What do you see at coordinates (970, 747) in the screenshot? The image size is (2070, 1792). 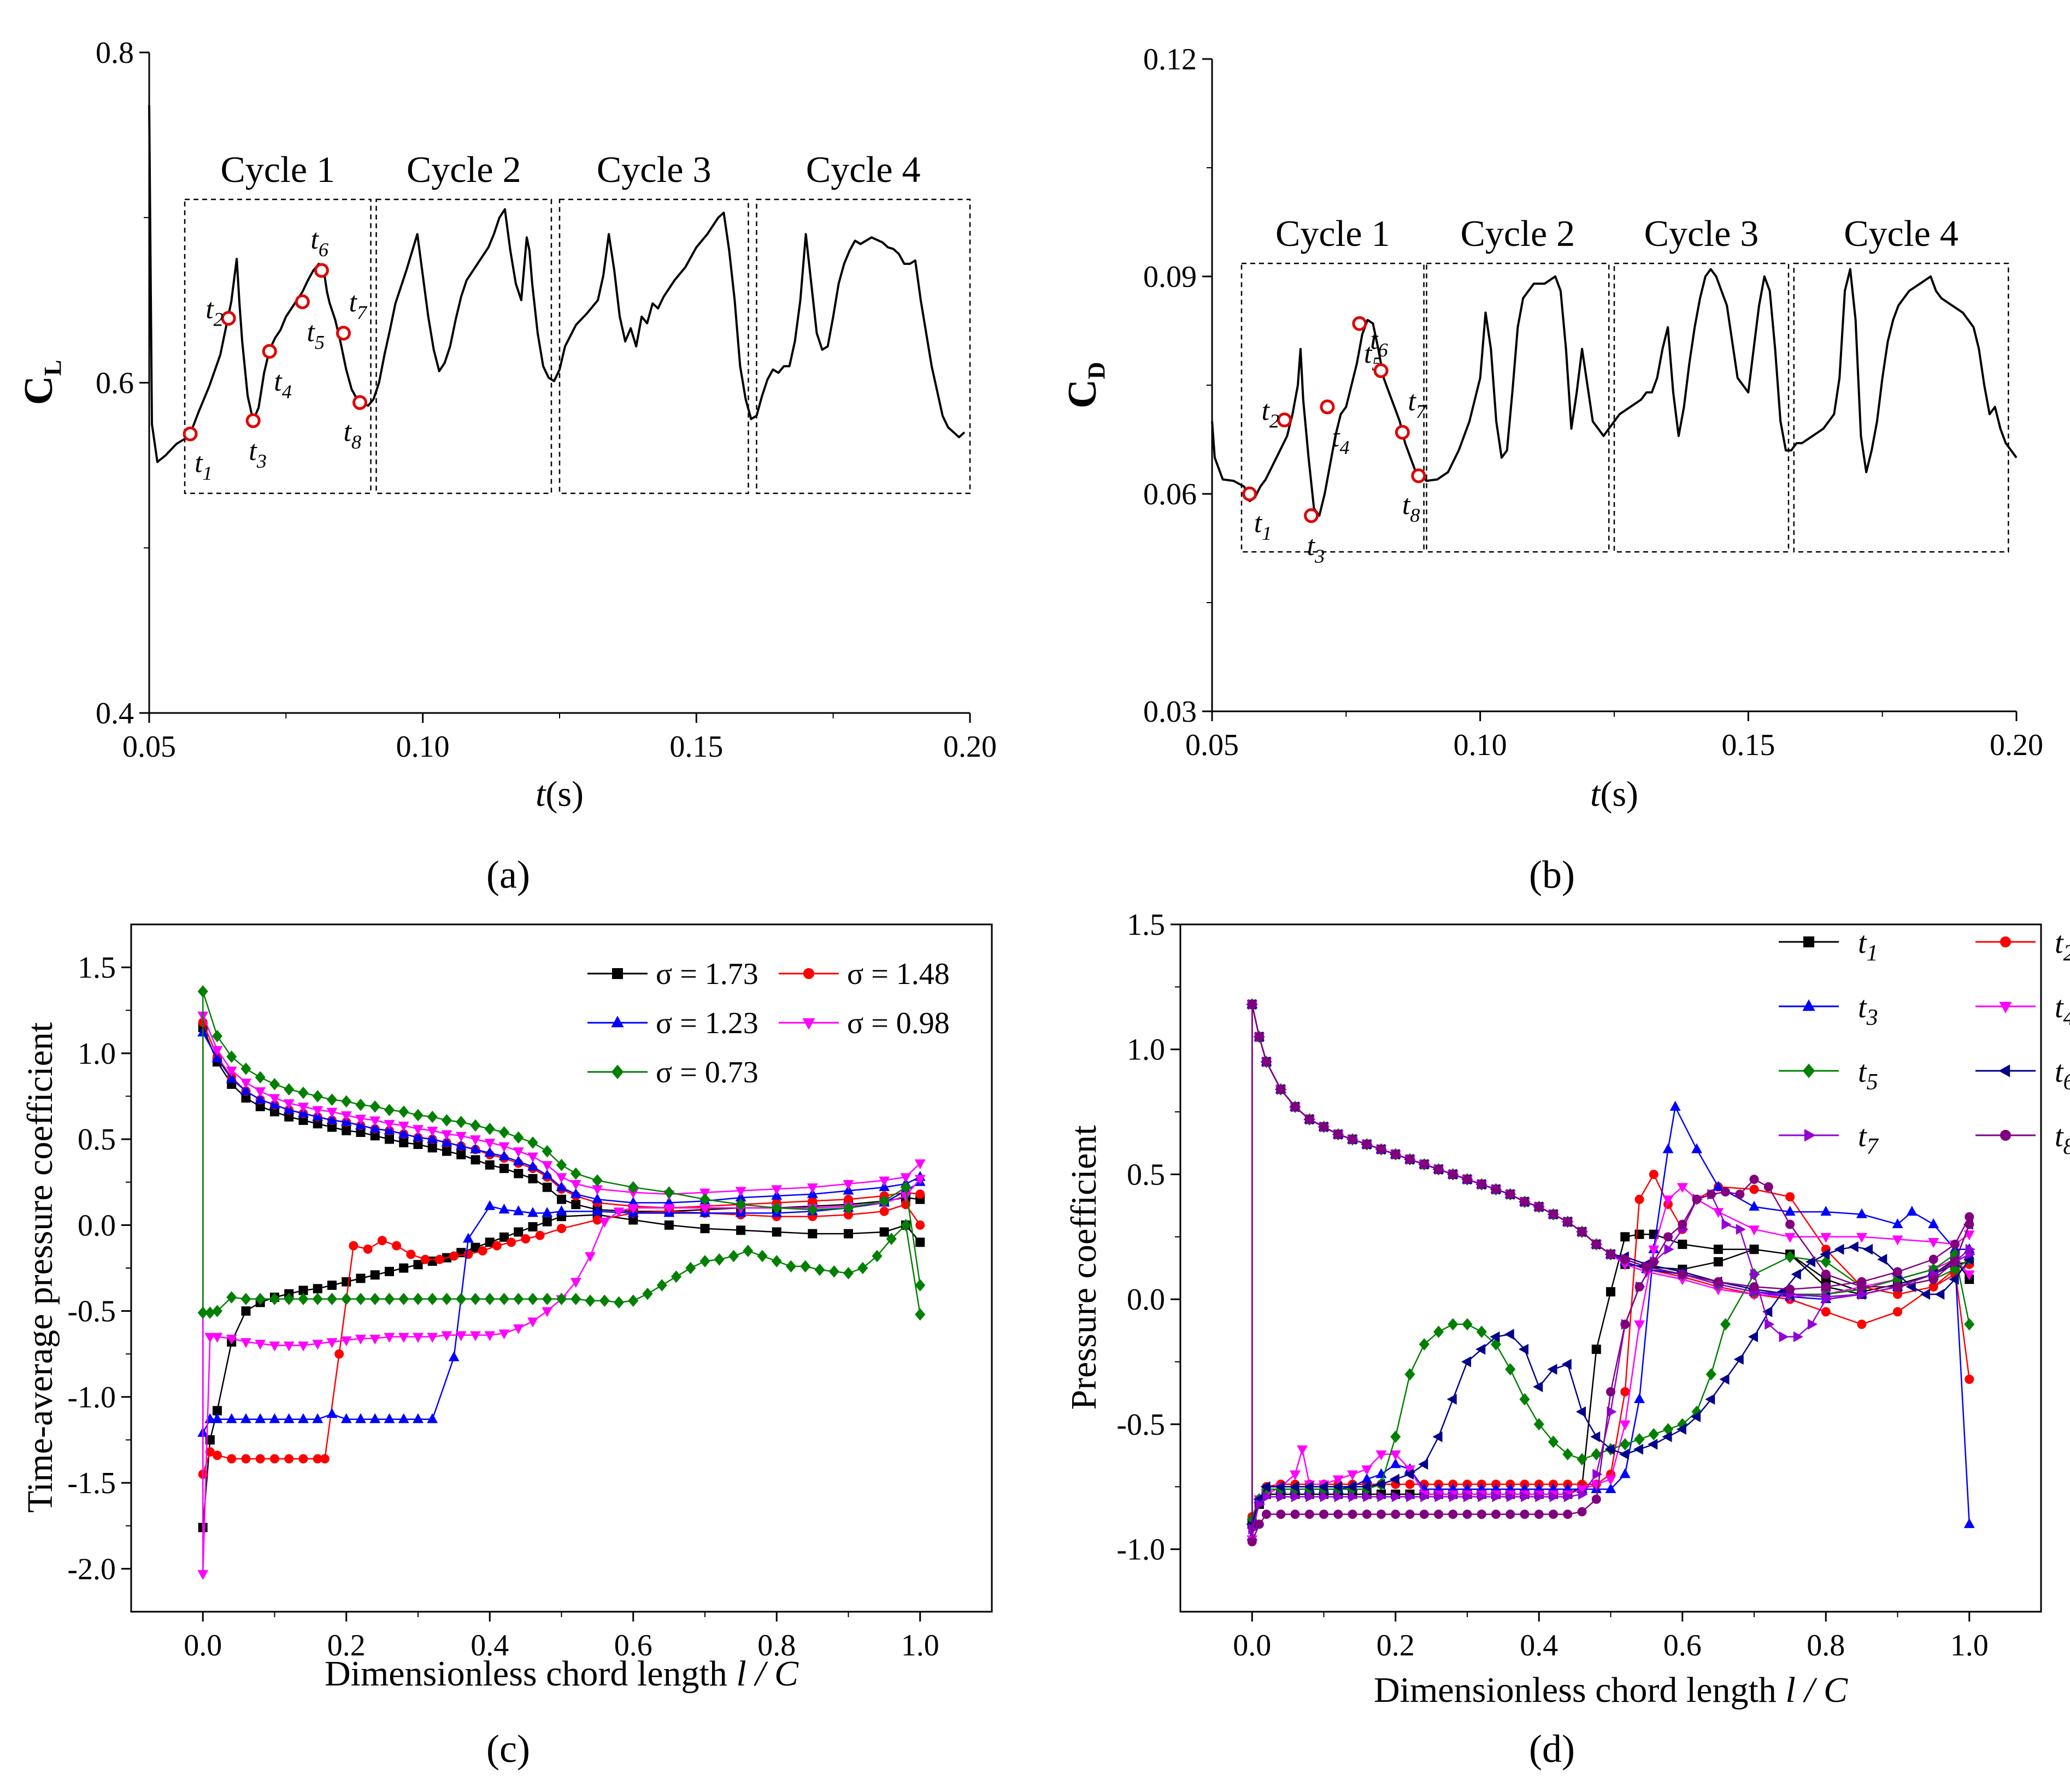 I see `x-tick-label: 0.20` at bounding box center [970, 747].